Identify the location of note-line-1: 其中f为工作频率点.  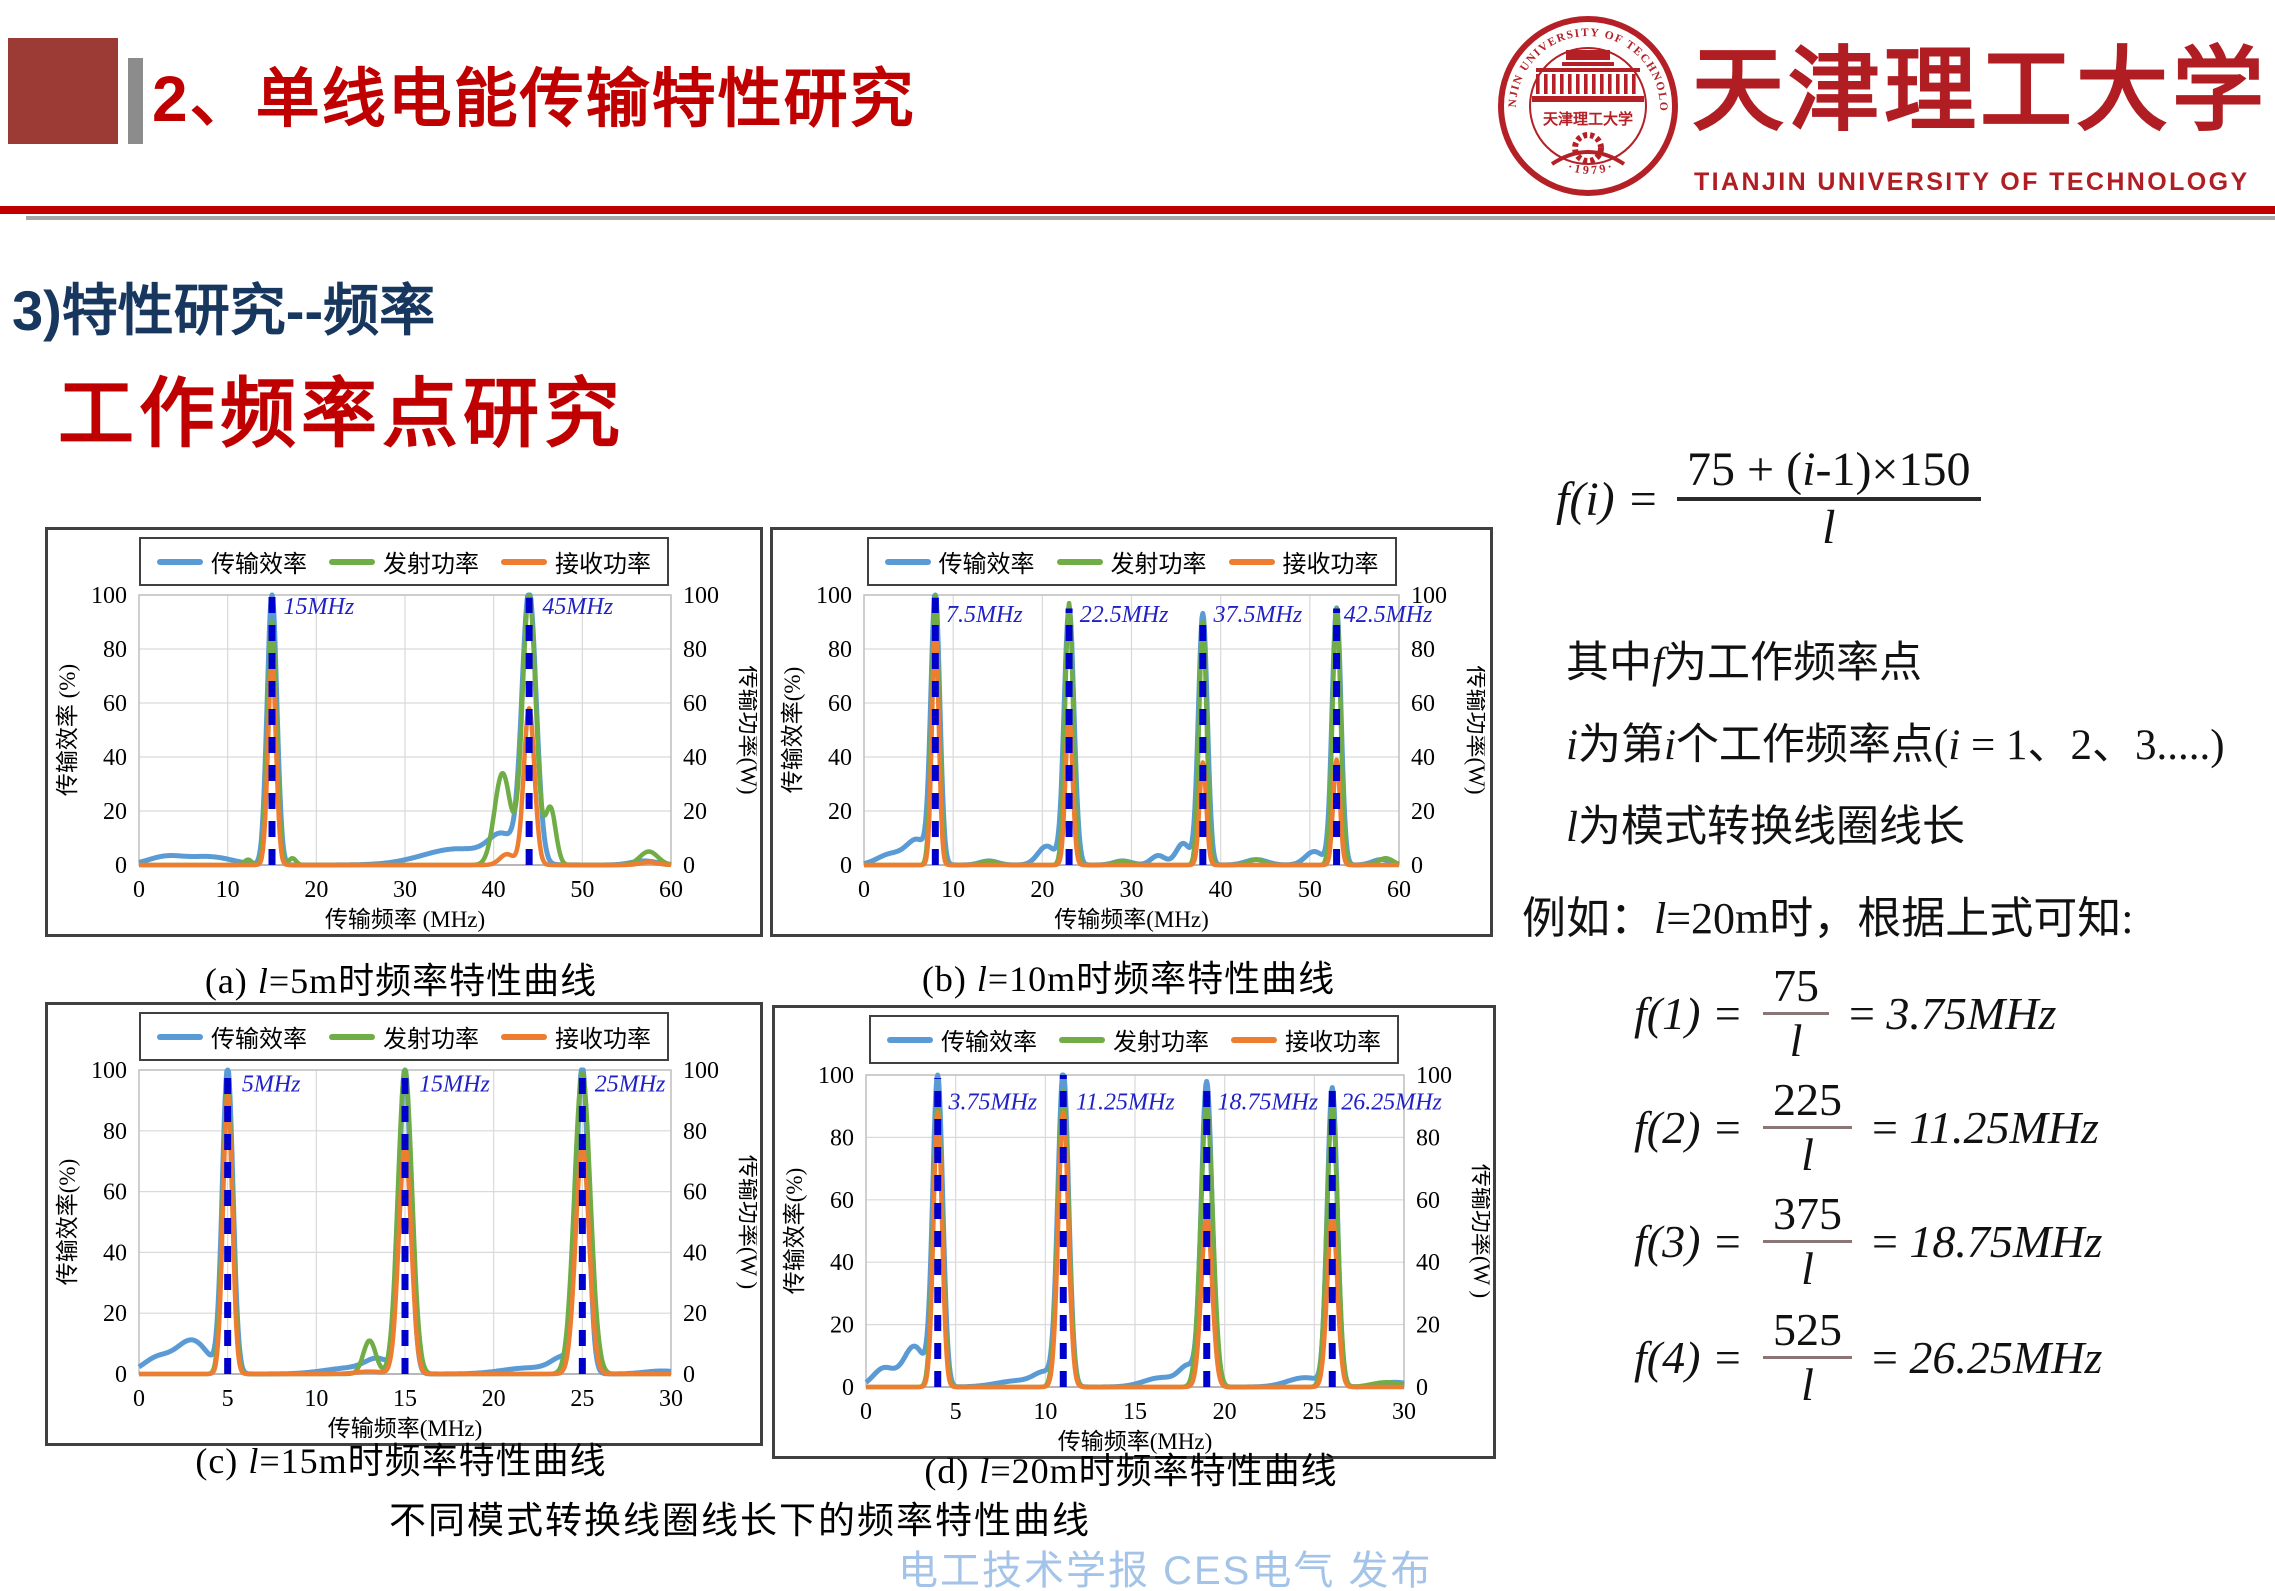
(1744, 659).